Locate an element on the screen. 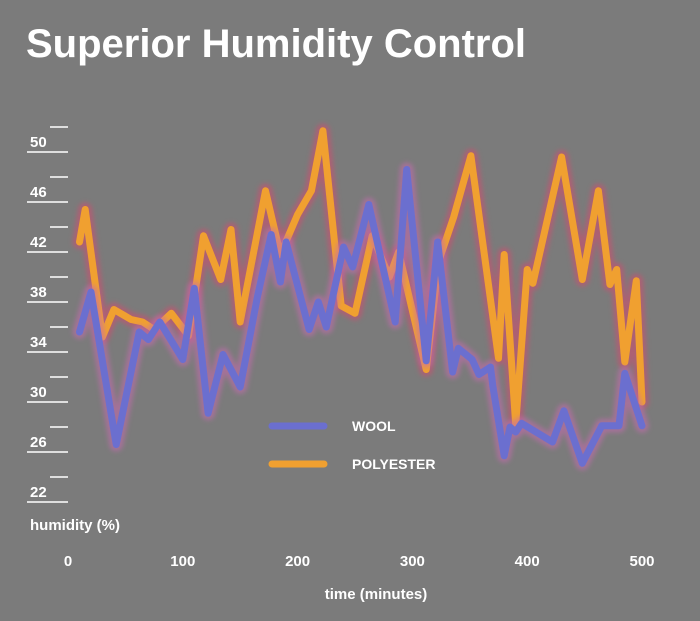 The height and width of the screenshot is (621, 700). legend-label: WOOL is located at coordinates (374, 426).